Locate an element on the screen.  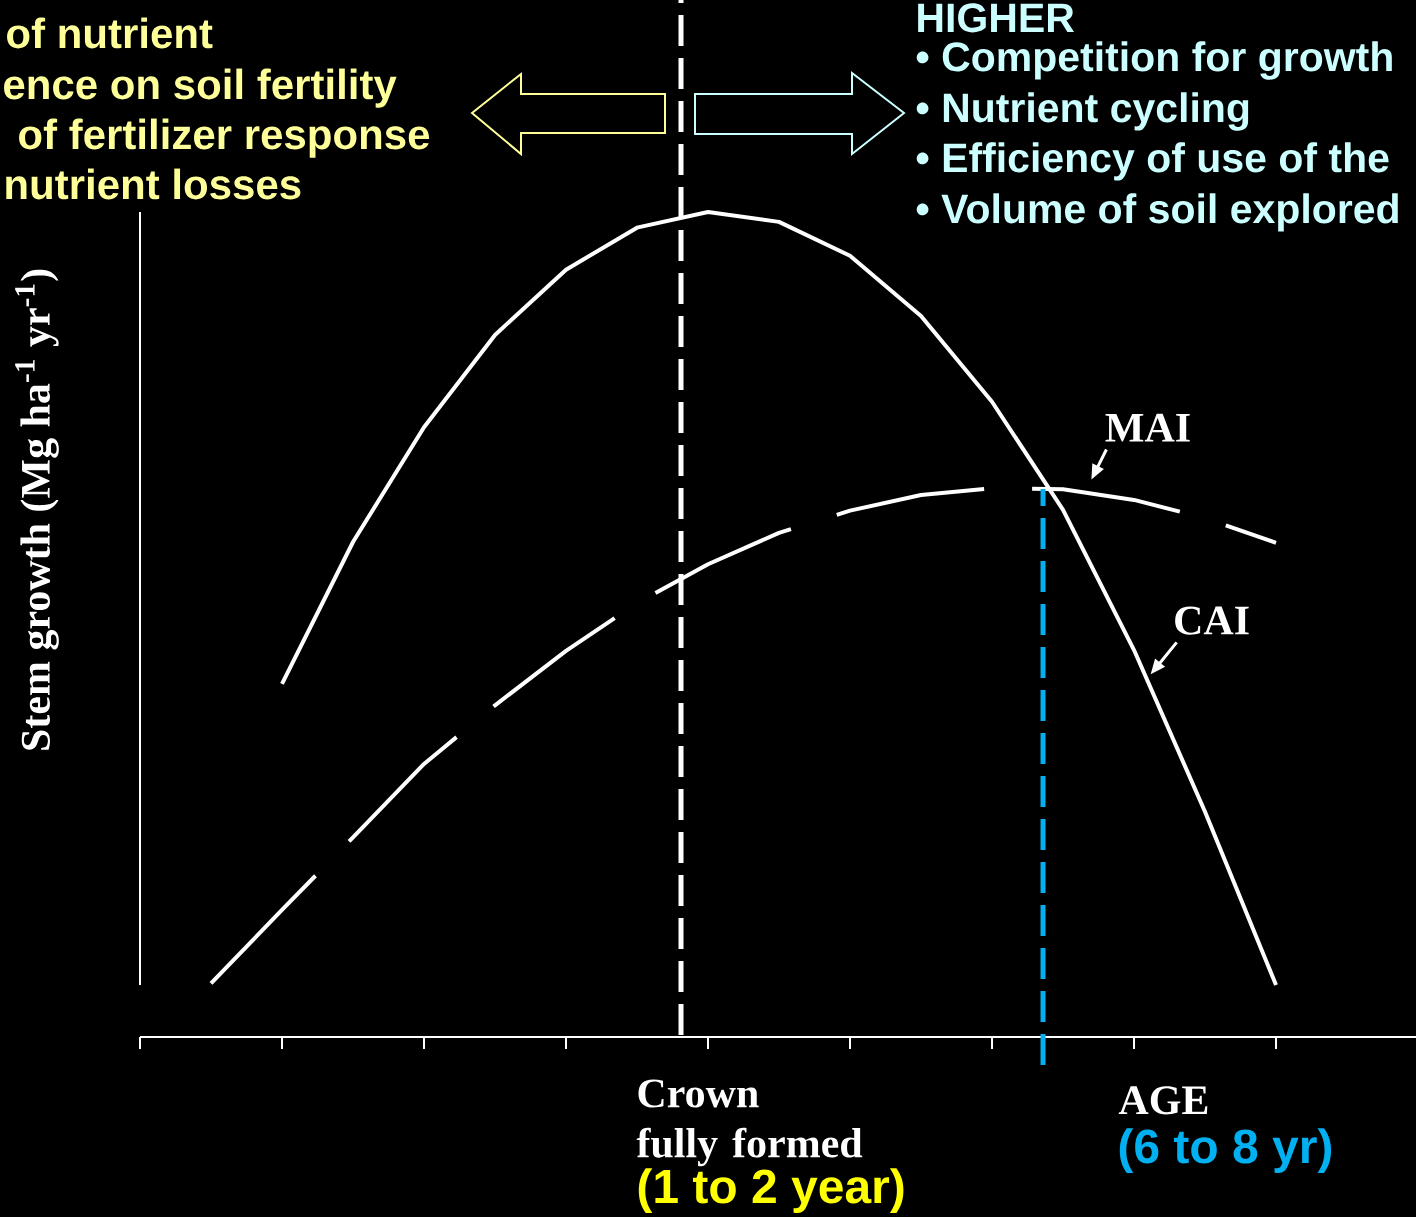
x-axis-title: AGE is located at coordinates (1163, 1100).